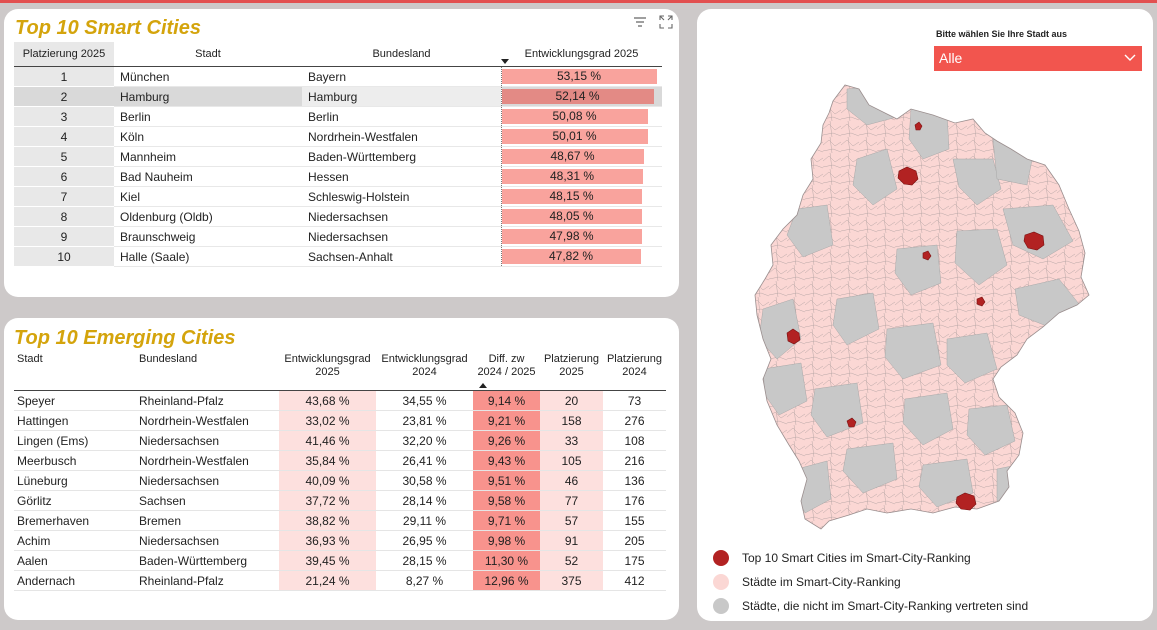 The image size is (1157, 630). I want to click on emerging-title: Top 10 Emerging Cities, so click(125, 338).